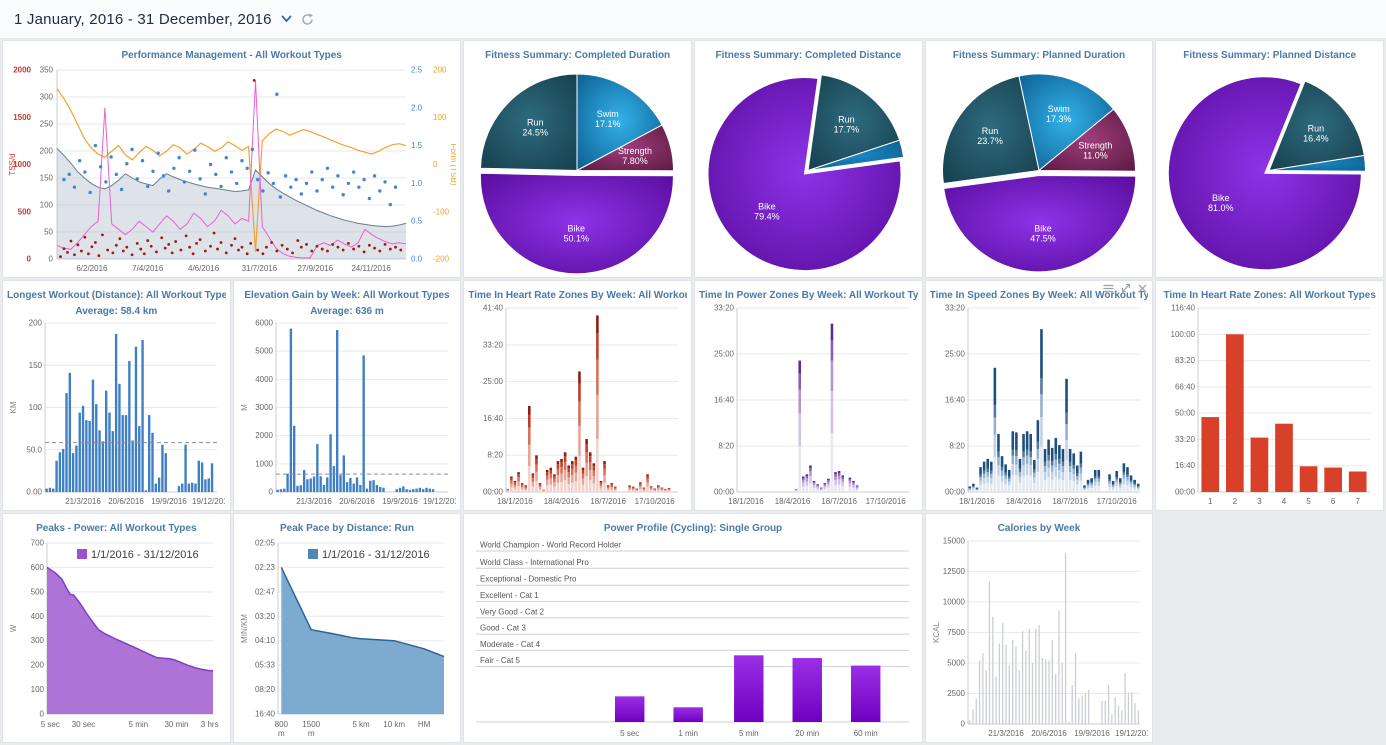  What do you see at coordinates (83, 501) in the screenshot?
I see `svg-text: 21/3/2016` at bounding box center [83, 501].